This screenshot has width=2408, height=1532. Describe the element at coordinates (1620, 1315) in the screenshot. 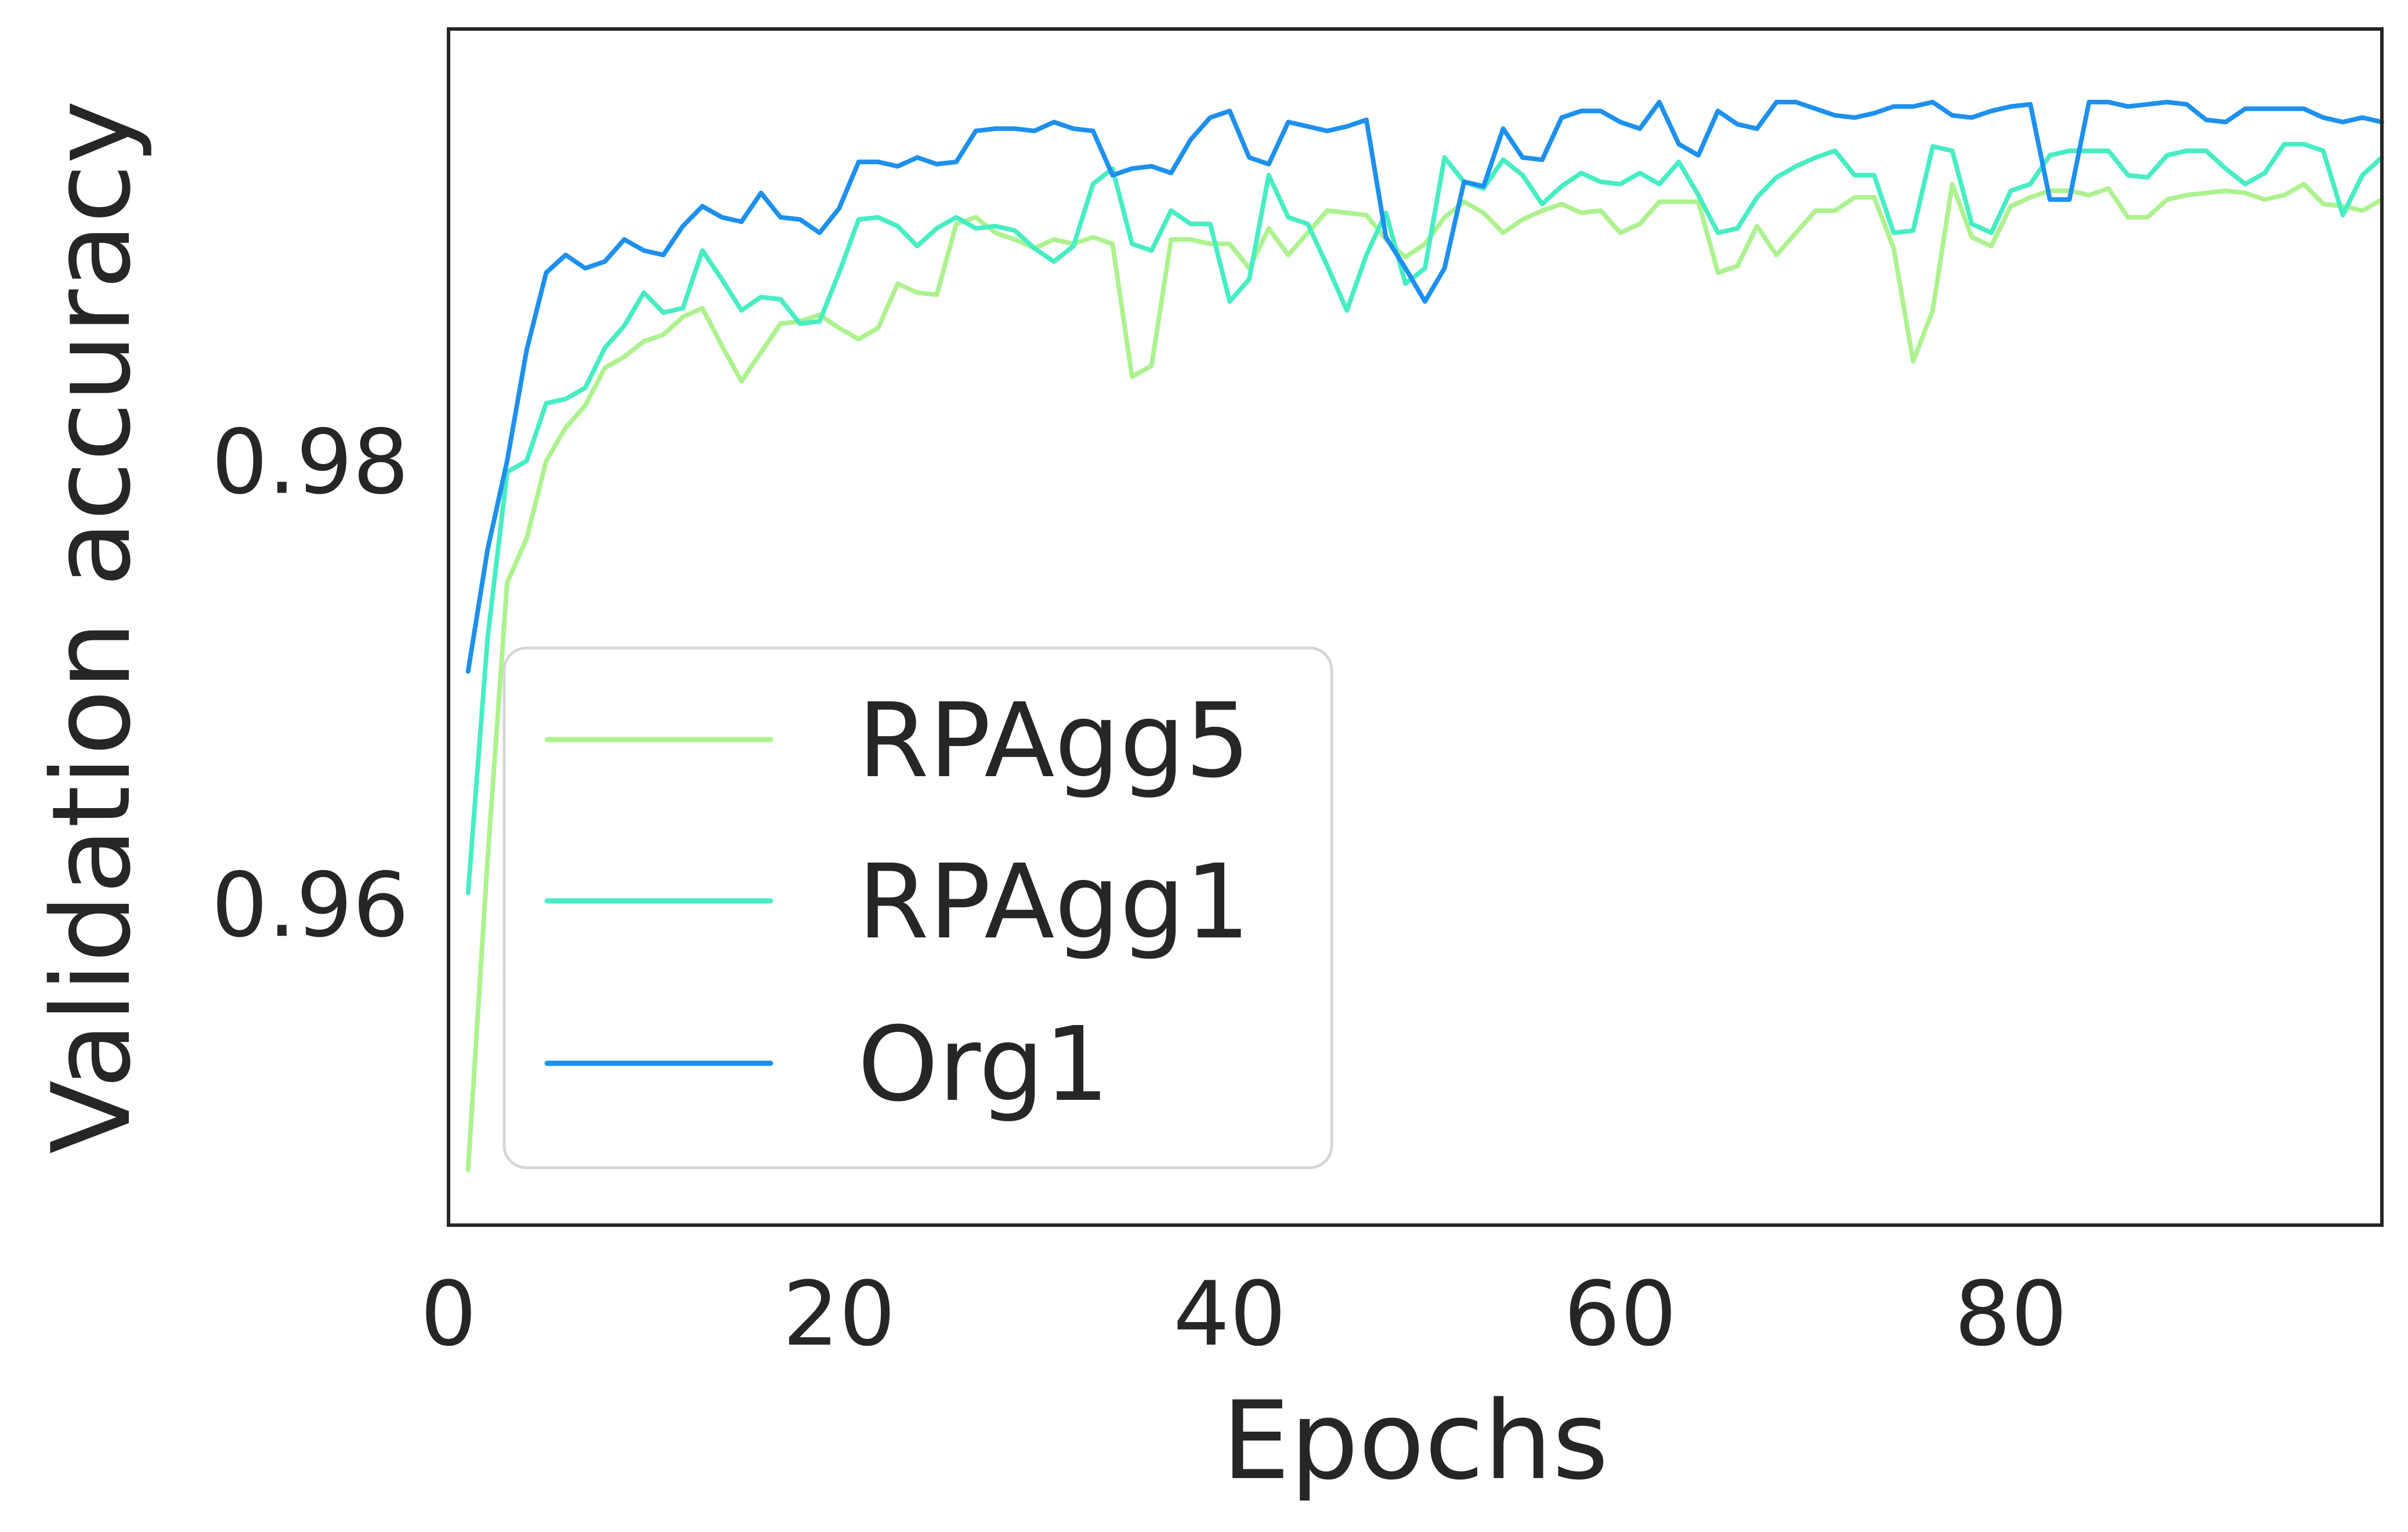

I see `x-tick-label: 60` at that location.